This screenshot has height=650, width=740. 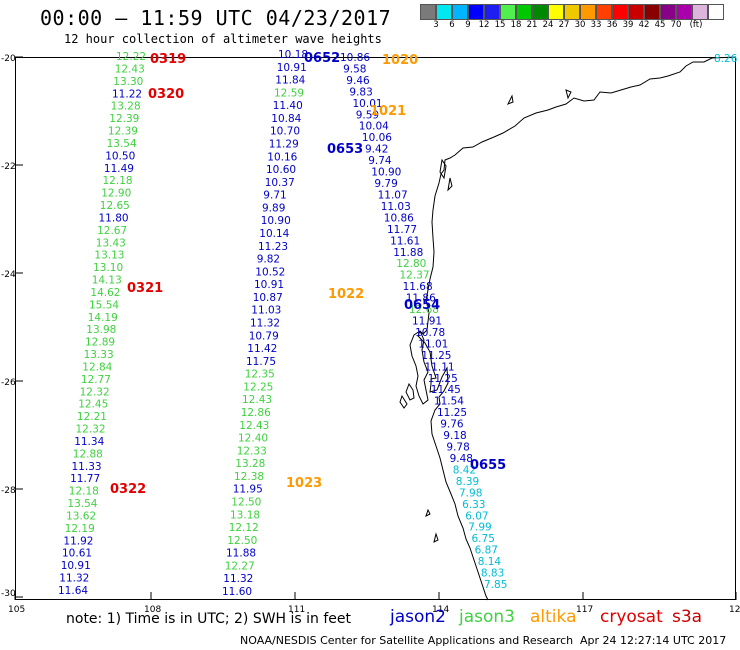 What do you see at coordinates (258, 387) in the screenshot?
I see `wave-height-value: 12.25` at bounding box center [258, 387].